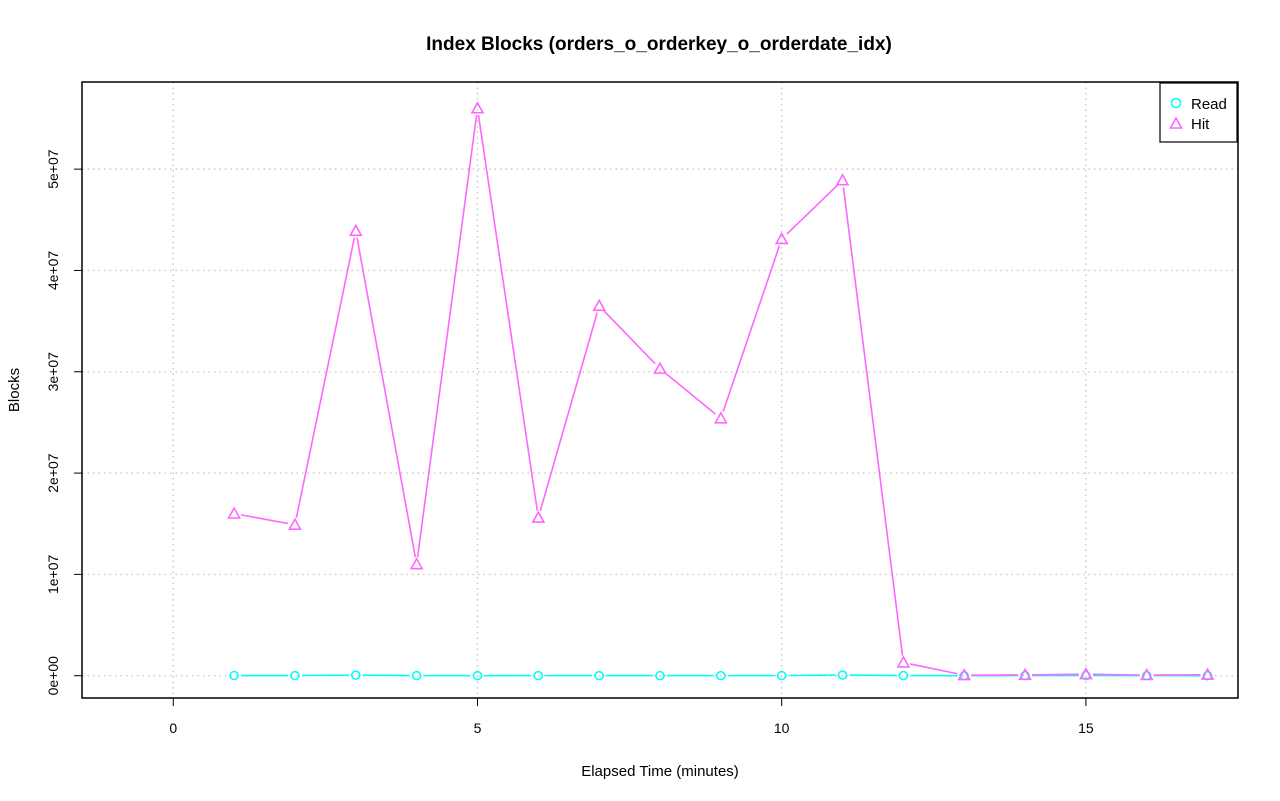 The height and width of the screenshot is (801, 1280). What do you see at coordinates (173, 728) in the screenshot?
I see `x-tick-label: 0` at bounding box center [173, 728].